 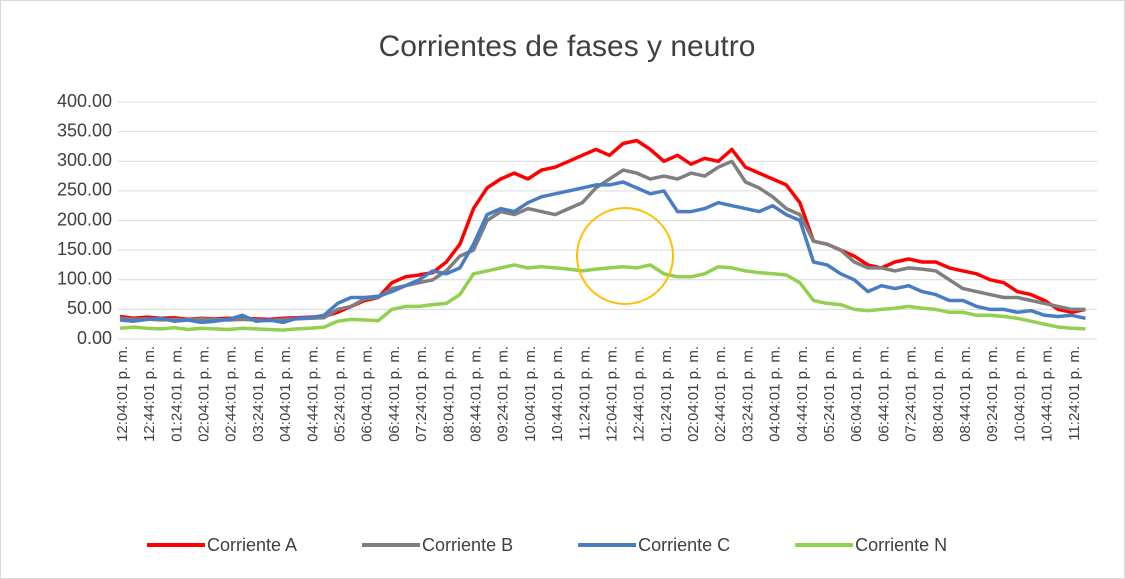 I want to click on series-line, so click(x=602, y=297).